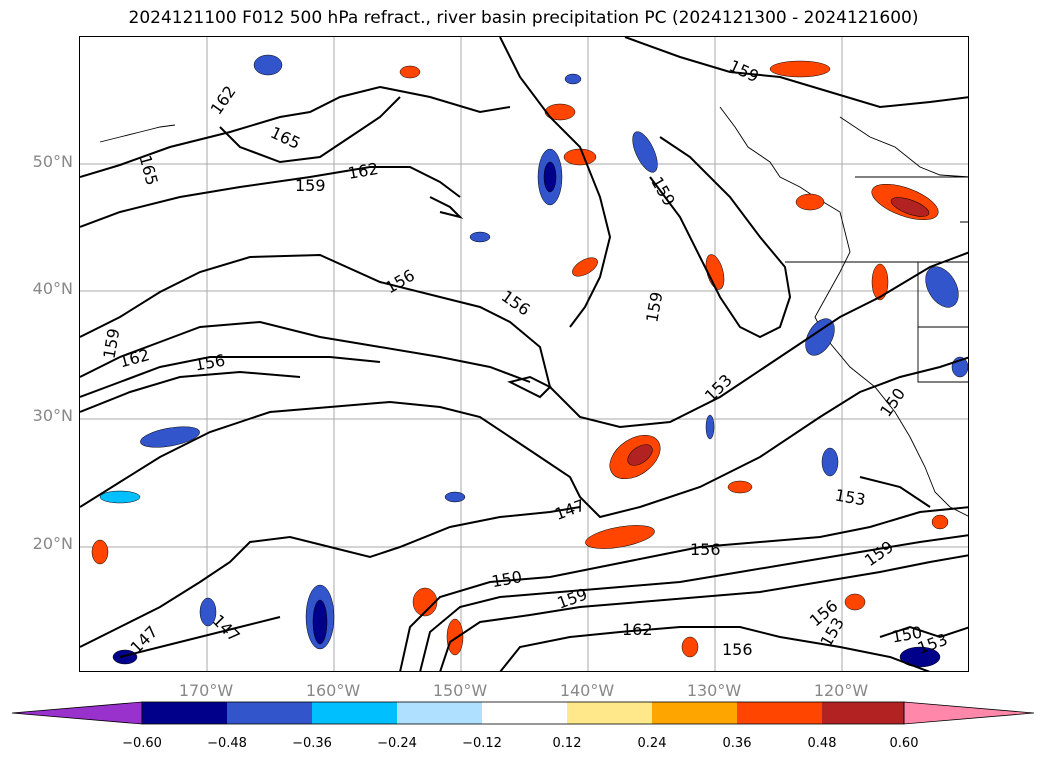  Describe the element at coordinates (652, 743) in the screenshot. I see `colorbar-tick-label: 0.24` at that location.